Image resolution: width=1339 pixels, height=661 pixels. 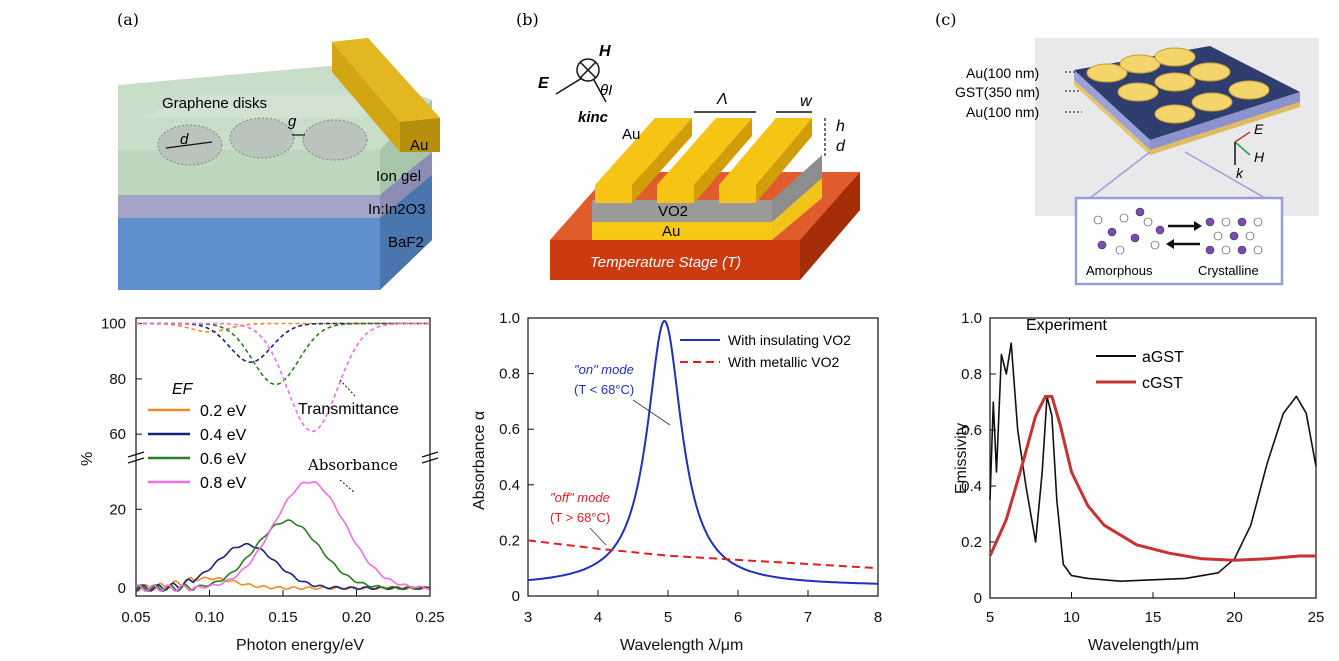 I want to click on chart-b-annotation-on-temp: (T < 68°C), so click(x=604, y=389).